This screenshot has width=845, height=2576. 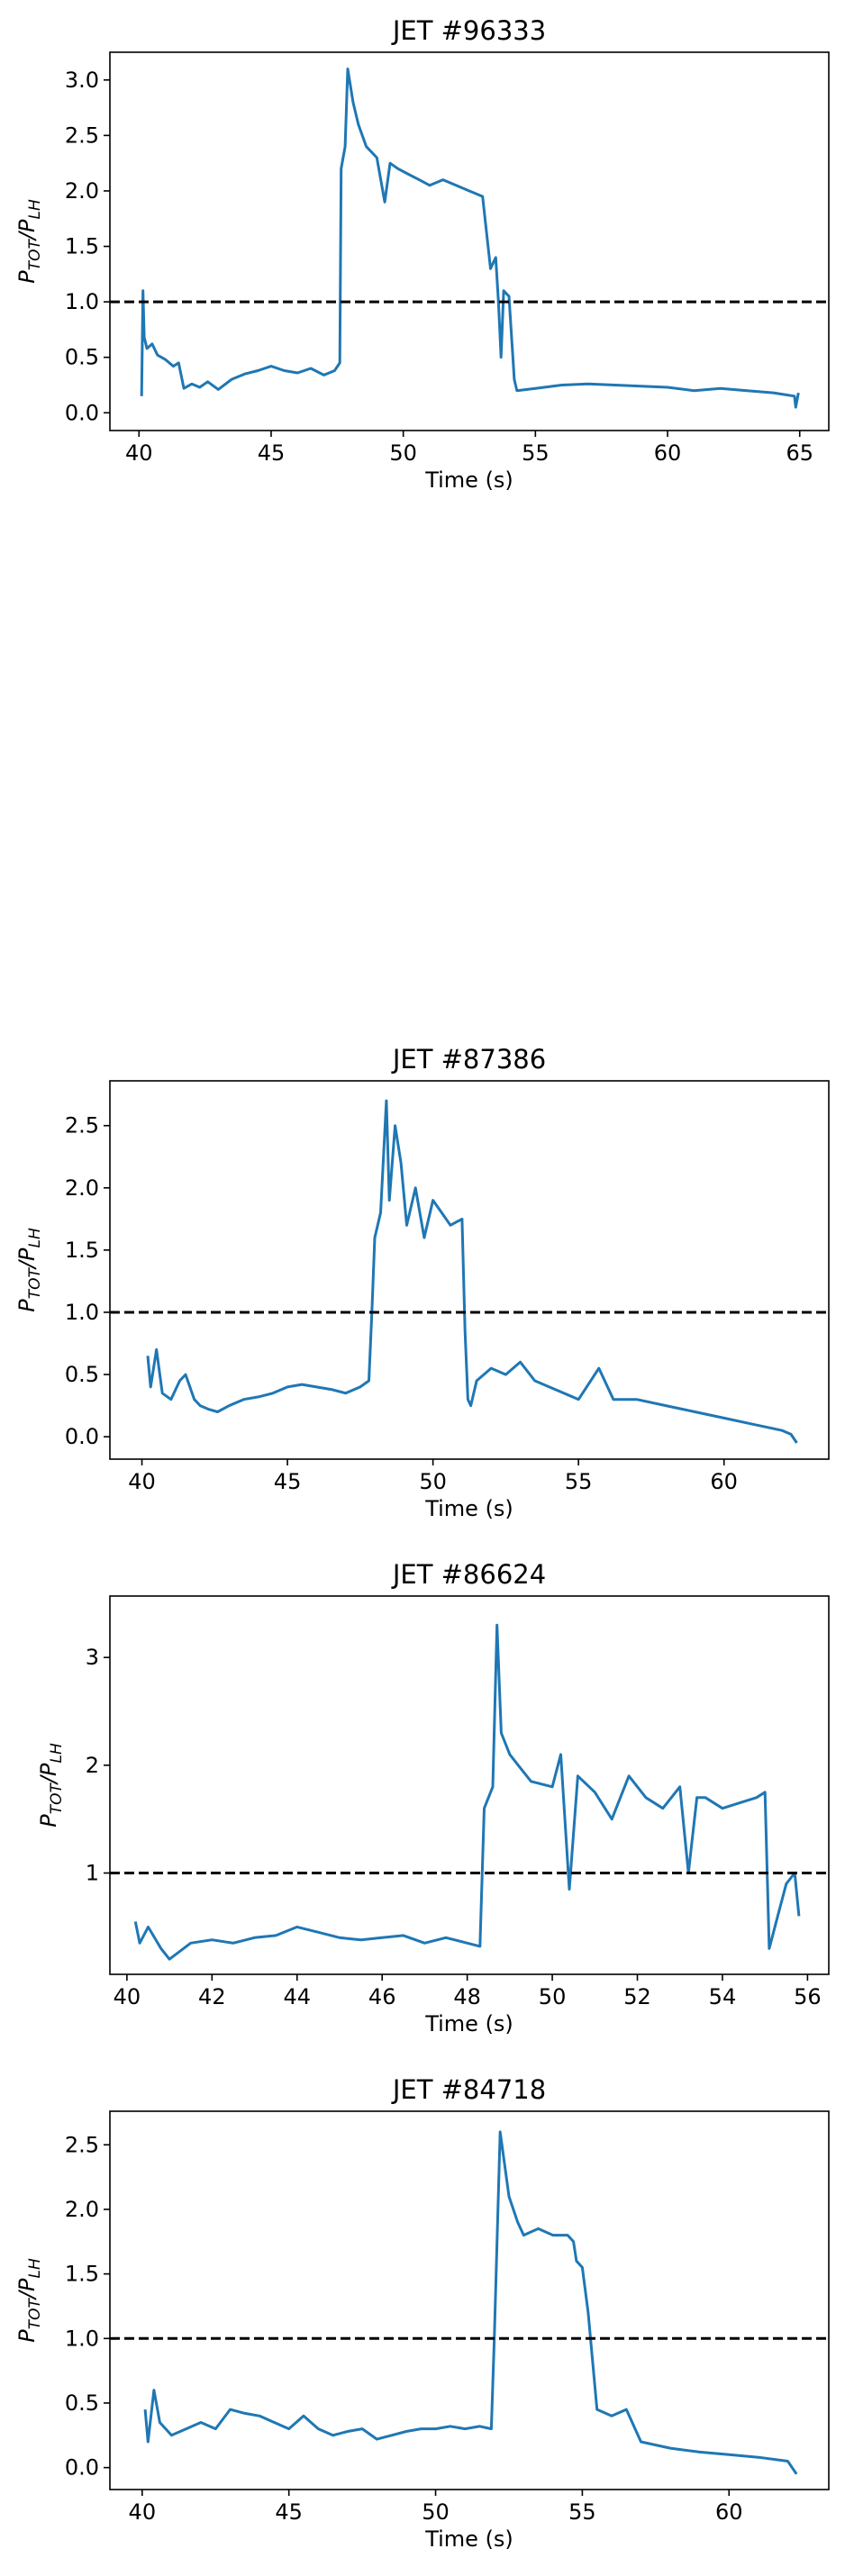 I want to click on x-tick-label: 54, so click(x=723, y=1996).